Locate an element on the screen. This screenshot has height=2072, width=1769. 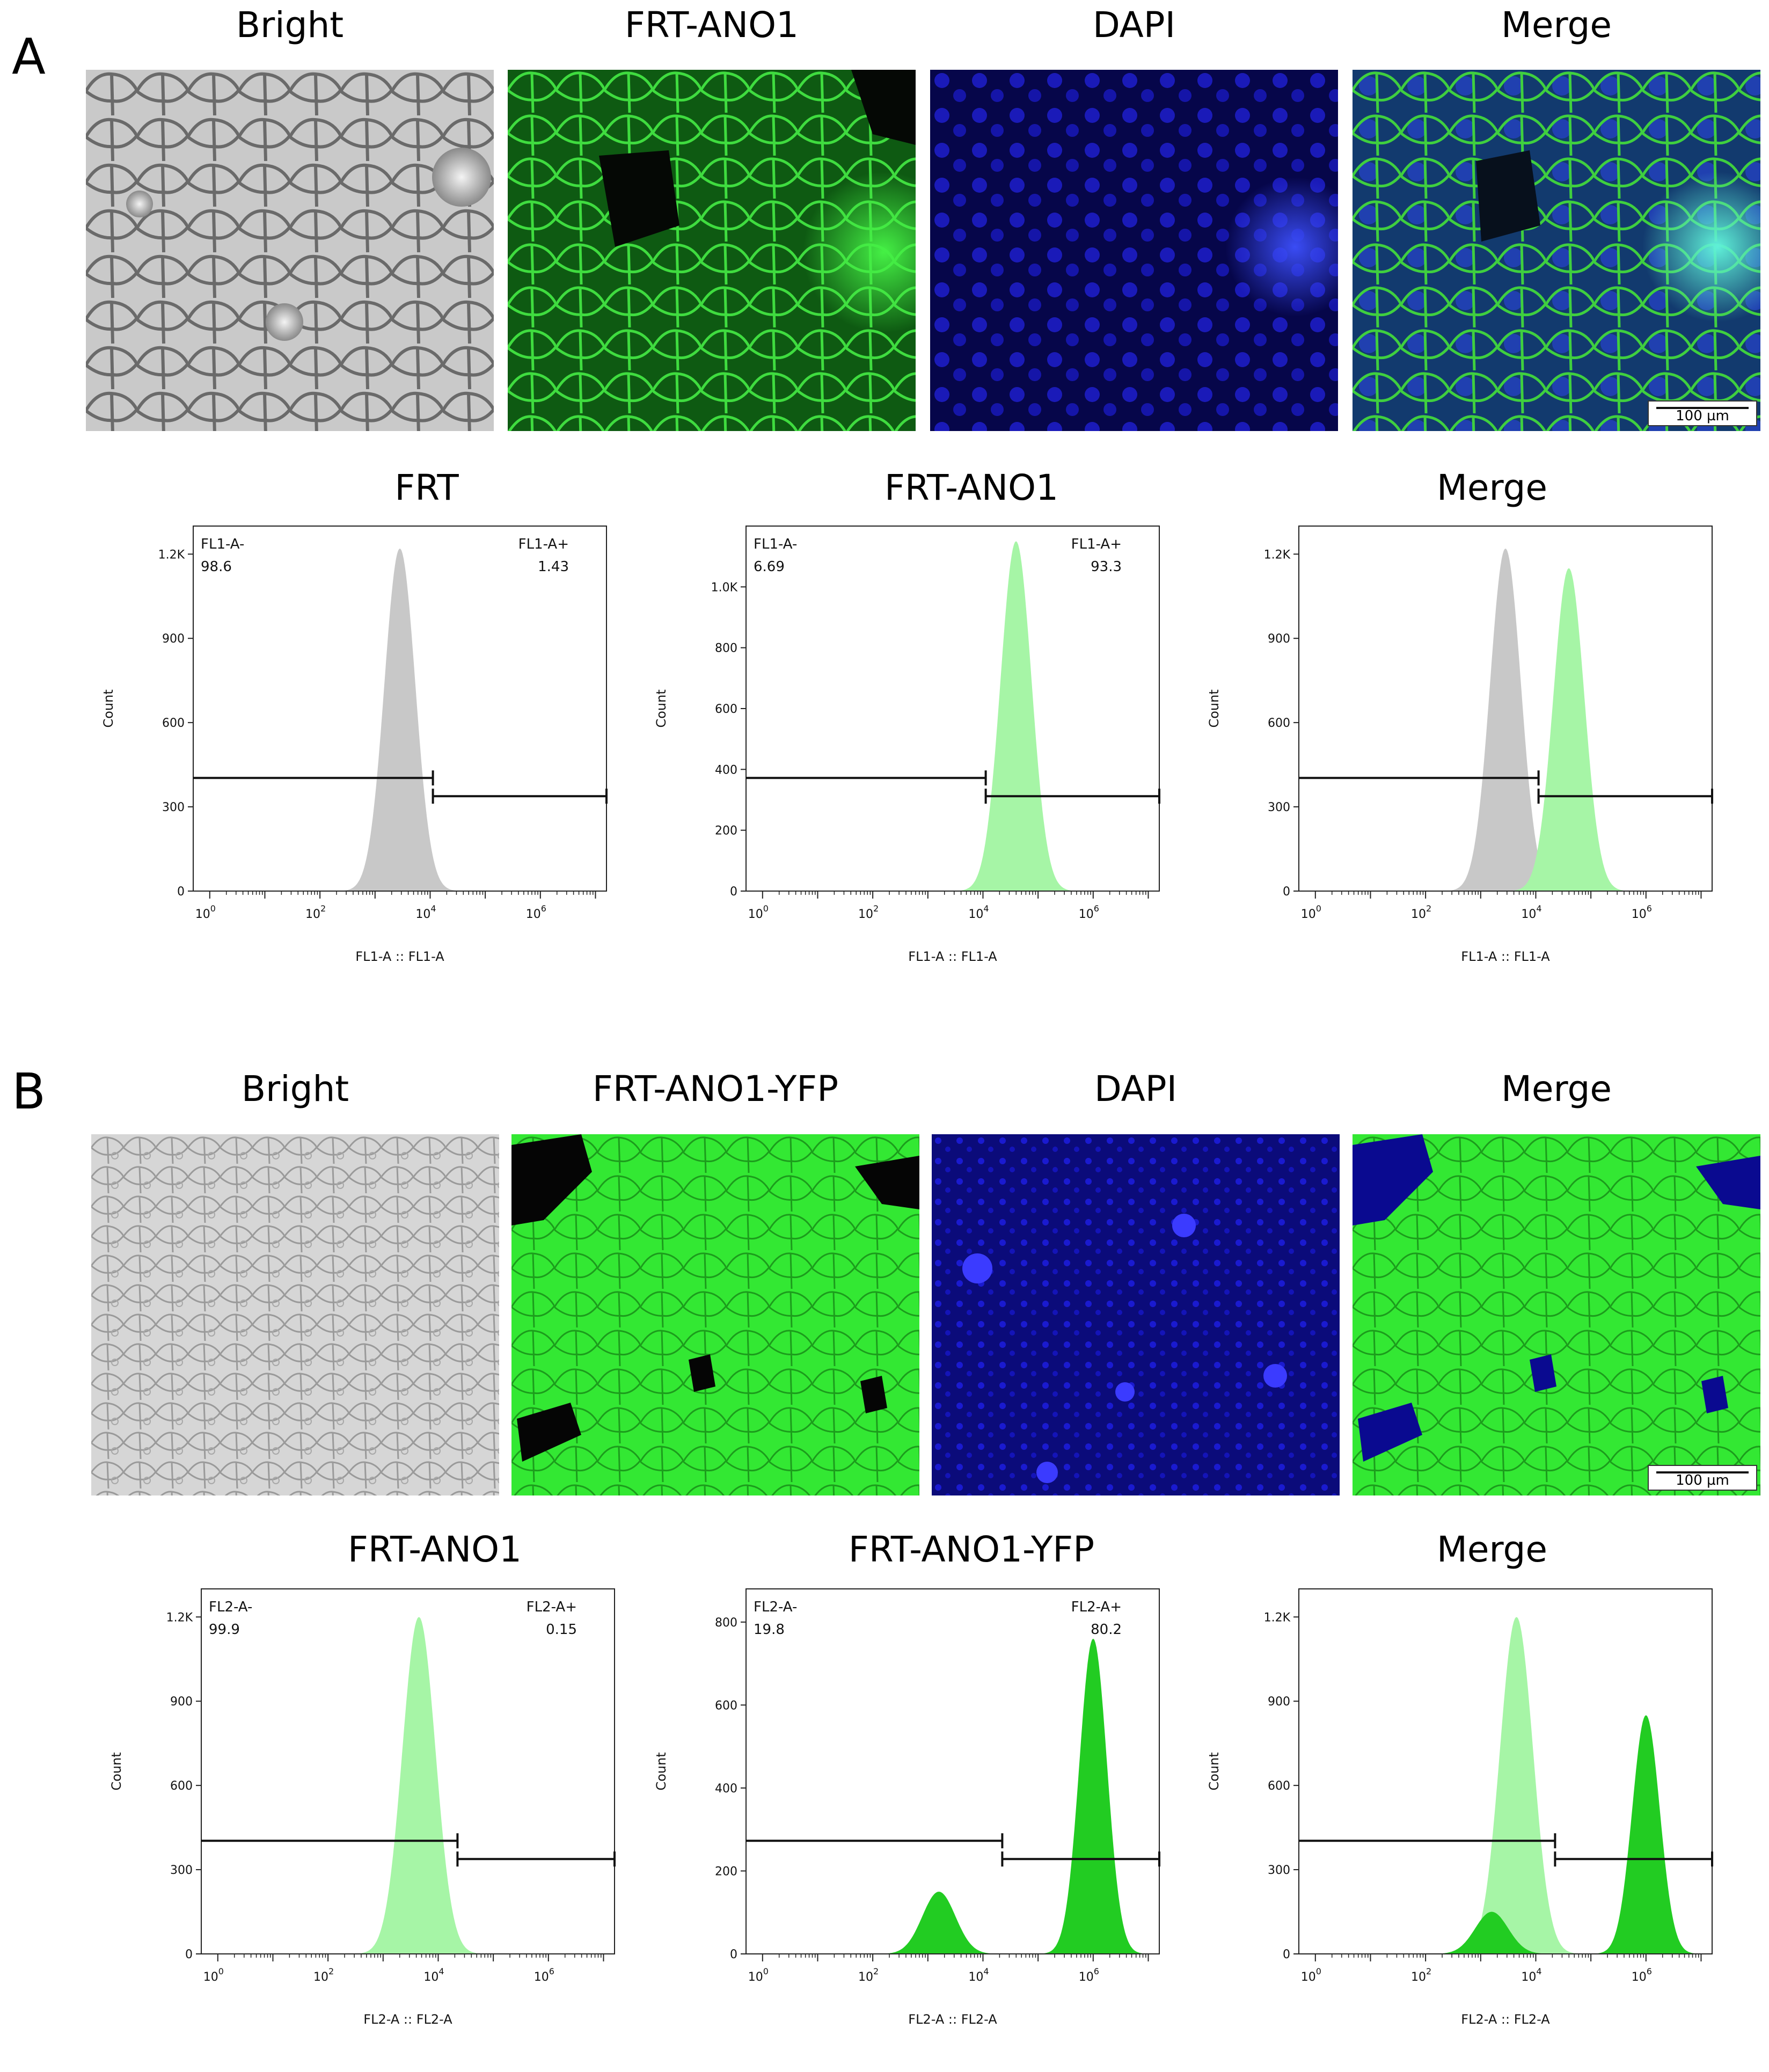
hist-0-xtick-2: 10⁴ is located at coordinates (425, 912).